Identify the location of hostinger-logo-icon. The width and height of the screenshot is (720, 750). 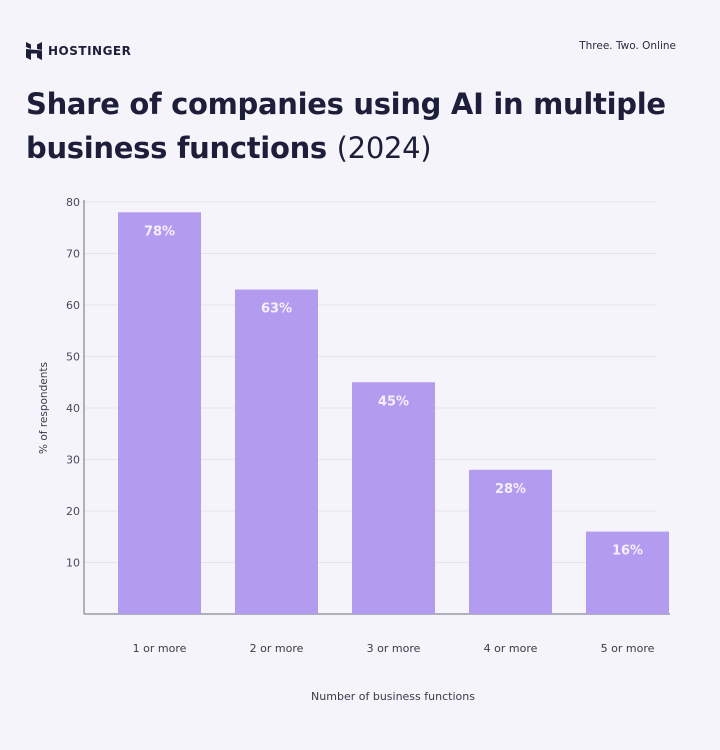
(34, 51).